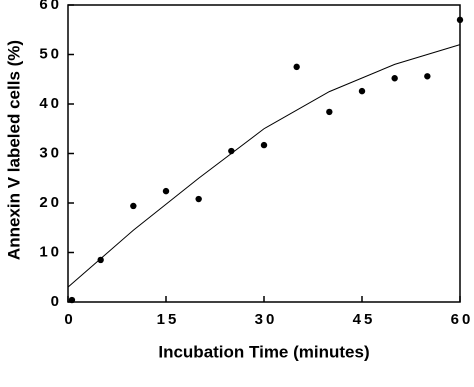 The width and height of the screenshot is (474, 387). I want to click on x-axis-label: Incubation Time (minutes), so click(263, 351).